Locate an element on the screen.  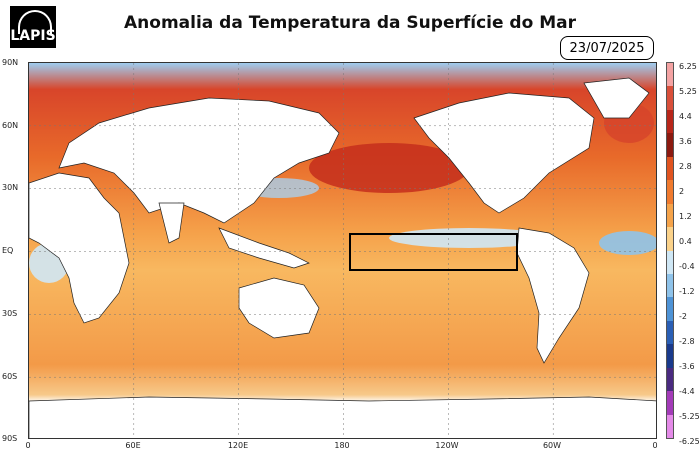
colorbar-label: -3.6 is located at coordinates (687, 366).